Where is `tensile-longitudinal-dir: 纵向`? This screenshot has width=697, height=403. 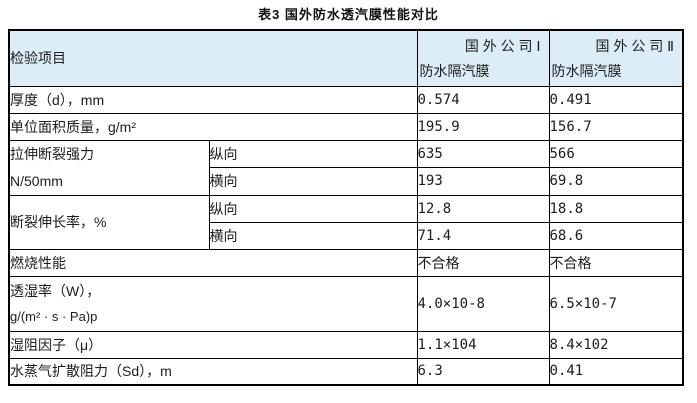
tensile-longitudinal-dir: 纵向 is located at coordinates (313, 153).